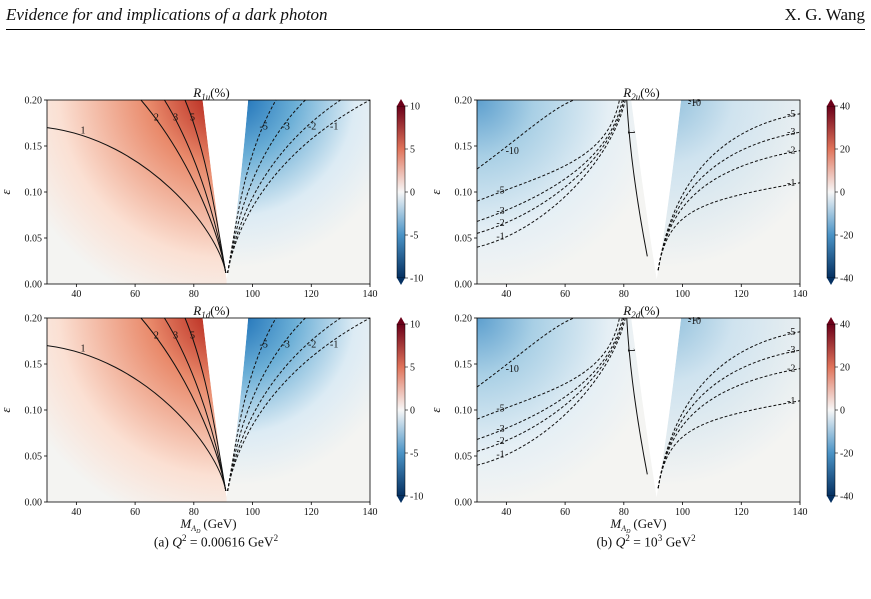 The height and width of the screenshot is (599, 871). What do you see at coordinates (177, 542) in the screenshot?
I see `caption-a-var: Q` at bounding box center [177, 542].